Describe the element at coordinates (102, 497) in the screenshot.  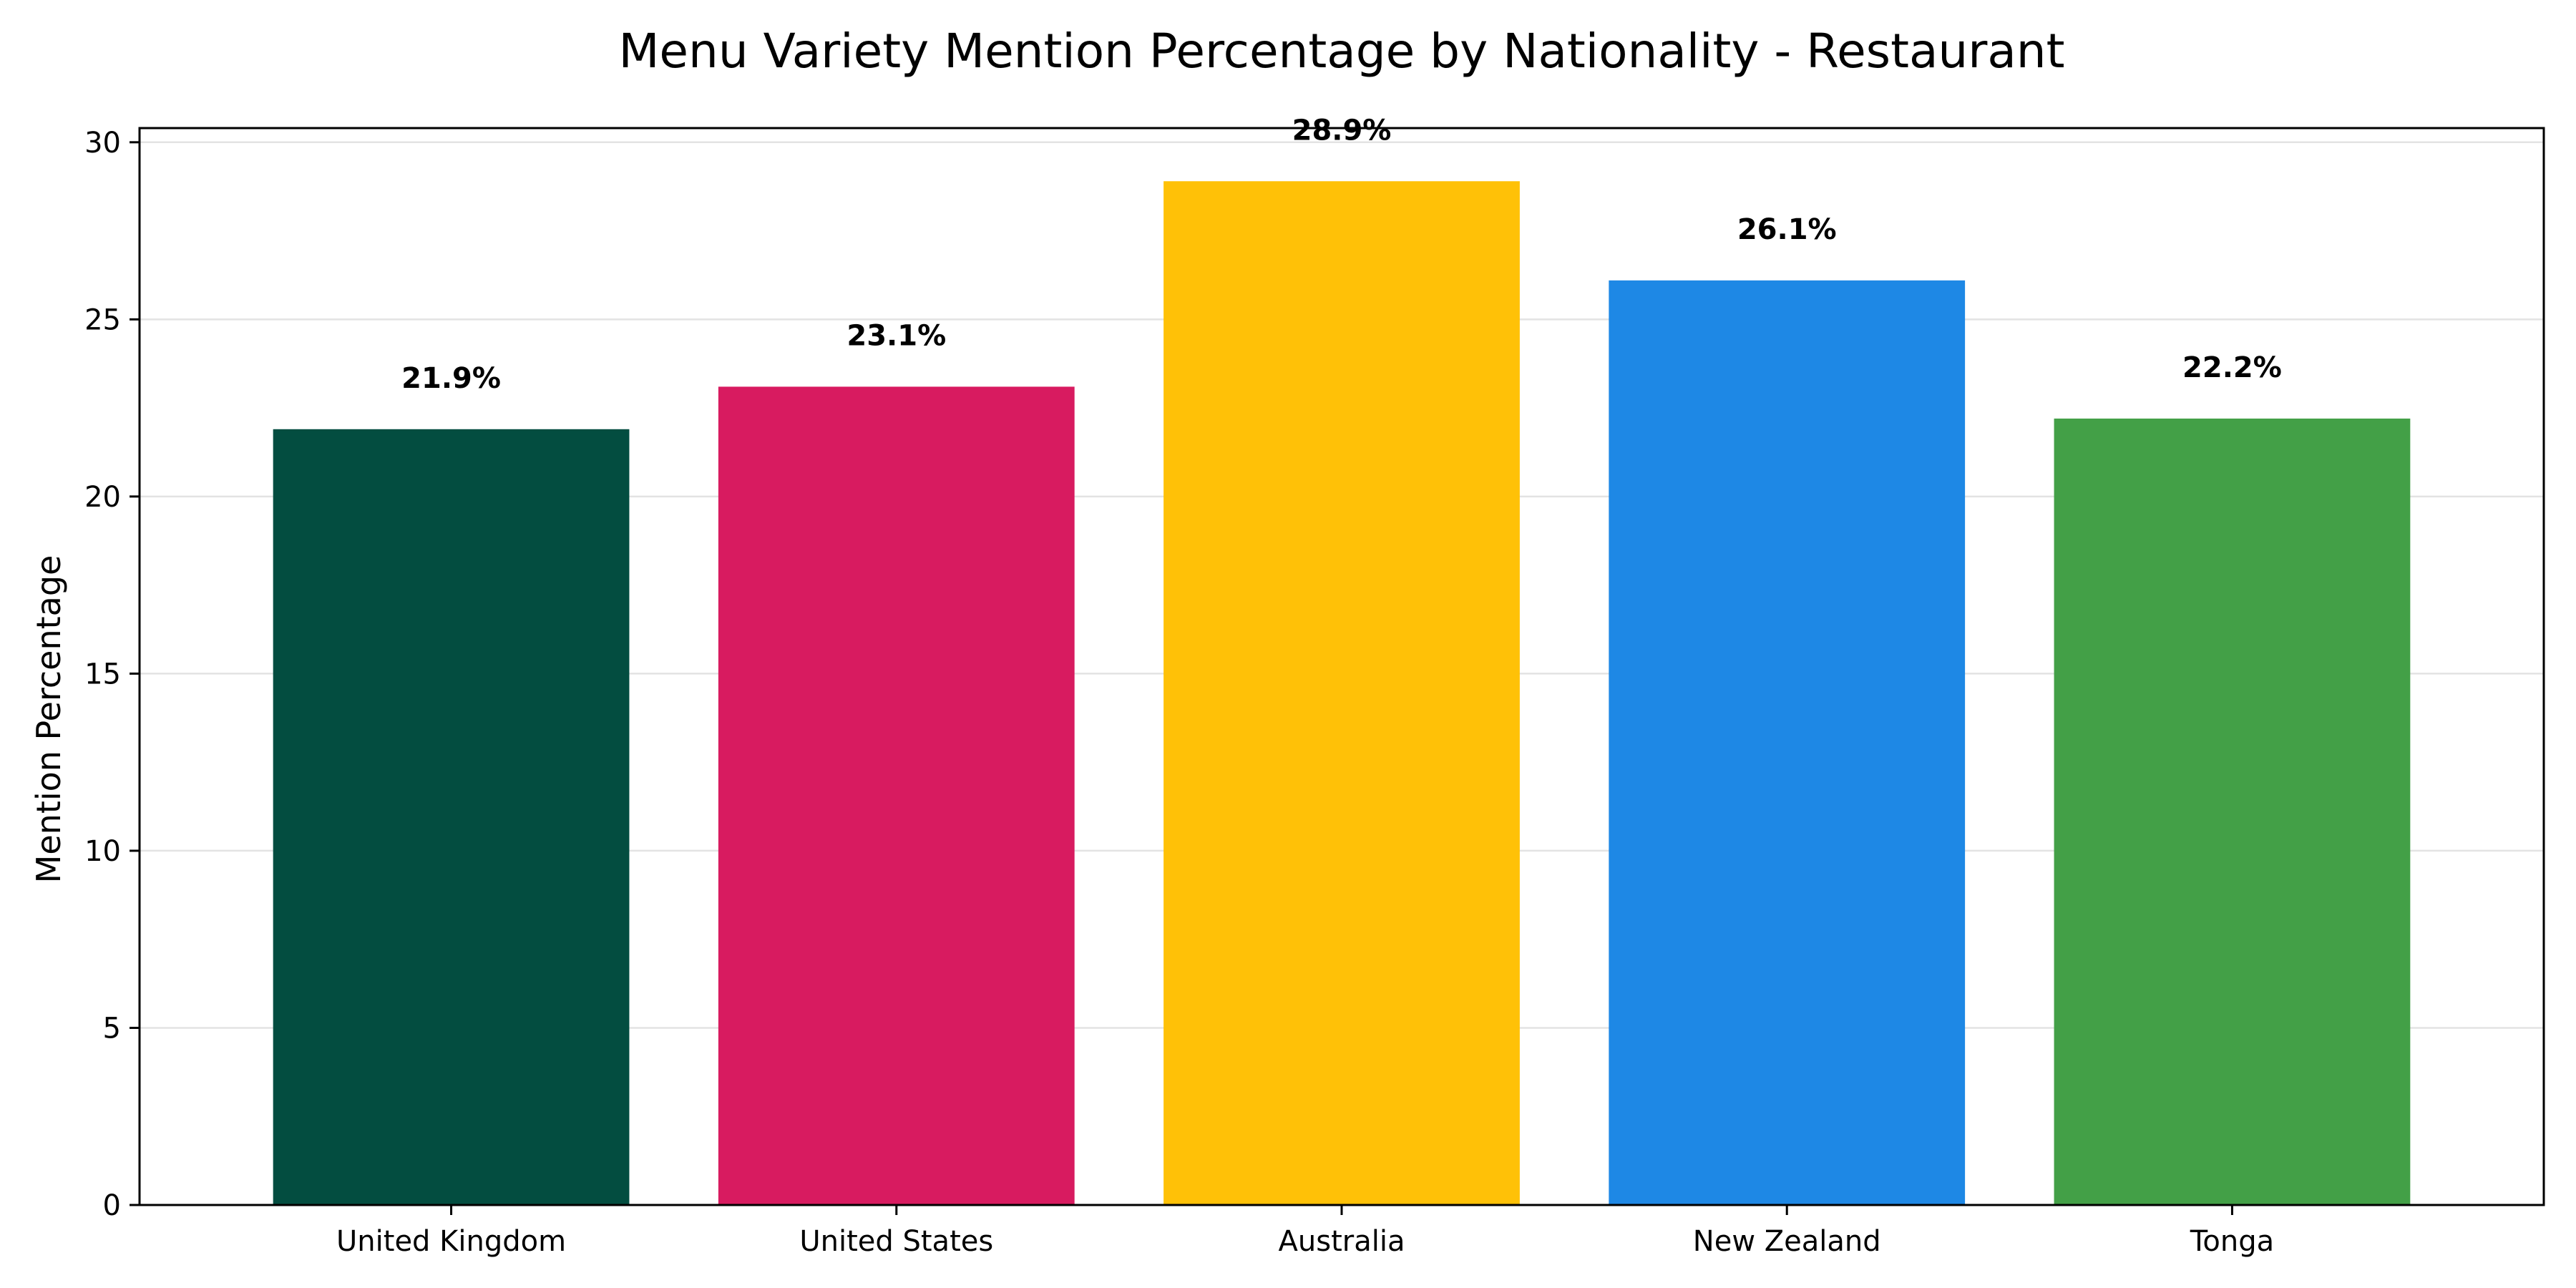
I see `y-tick-label: 20` at that location.